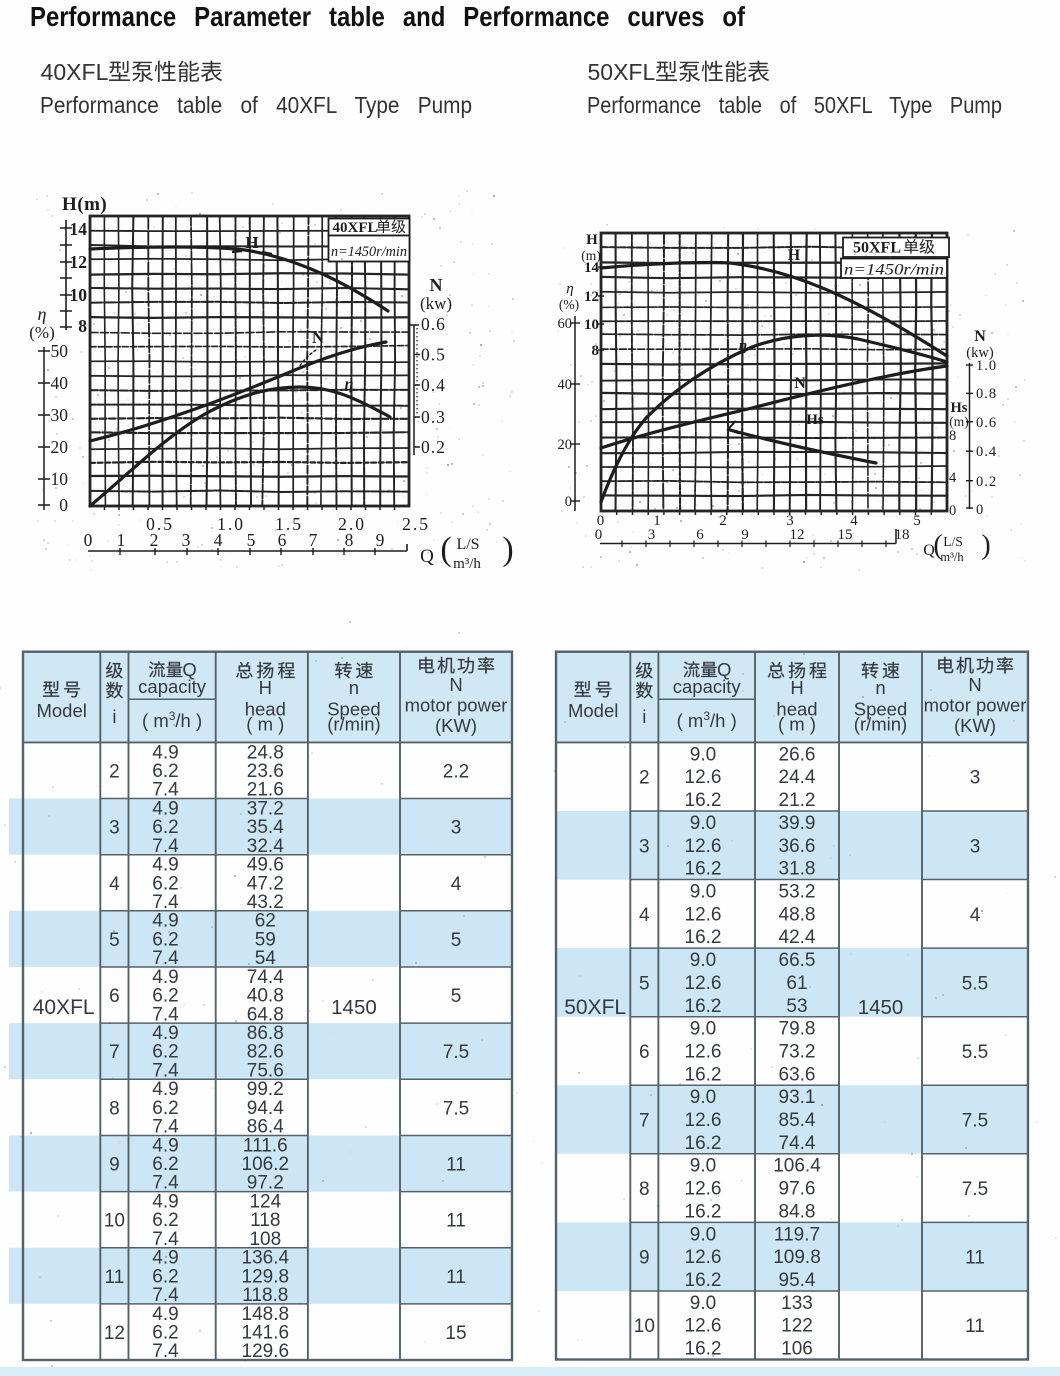 The image size is (1060, 1376). I want to click on svg-text: 62, so click(265, 921).